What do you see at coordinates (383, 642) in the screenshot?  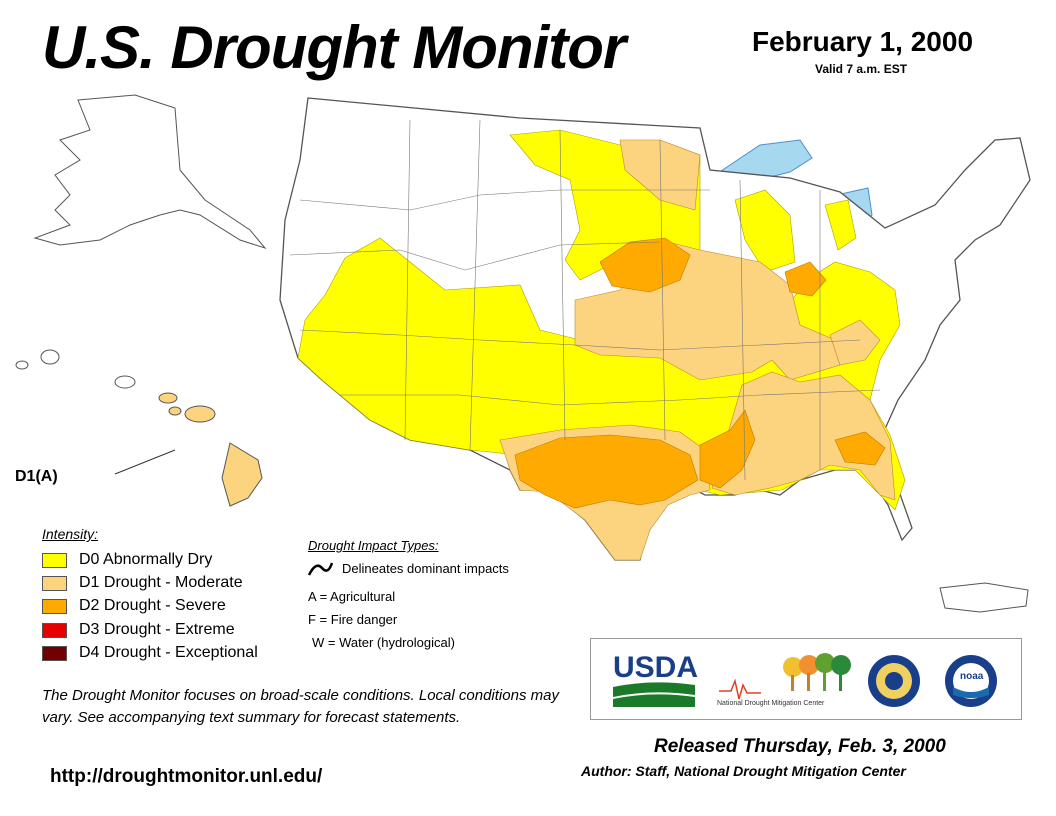 I see `impact-water: W = Water (hydrological)` at bounding box center [383, 642].